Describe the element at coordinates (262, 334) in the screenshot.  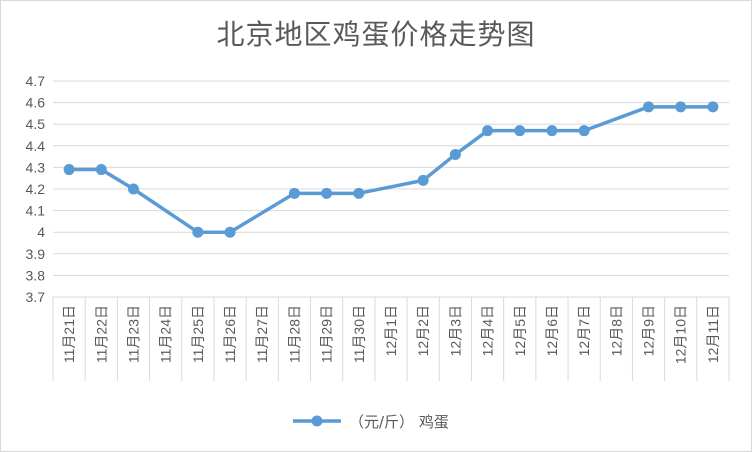
I see `x-tick-label: 11月27日` at that location.